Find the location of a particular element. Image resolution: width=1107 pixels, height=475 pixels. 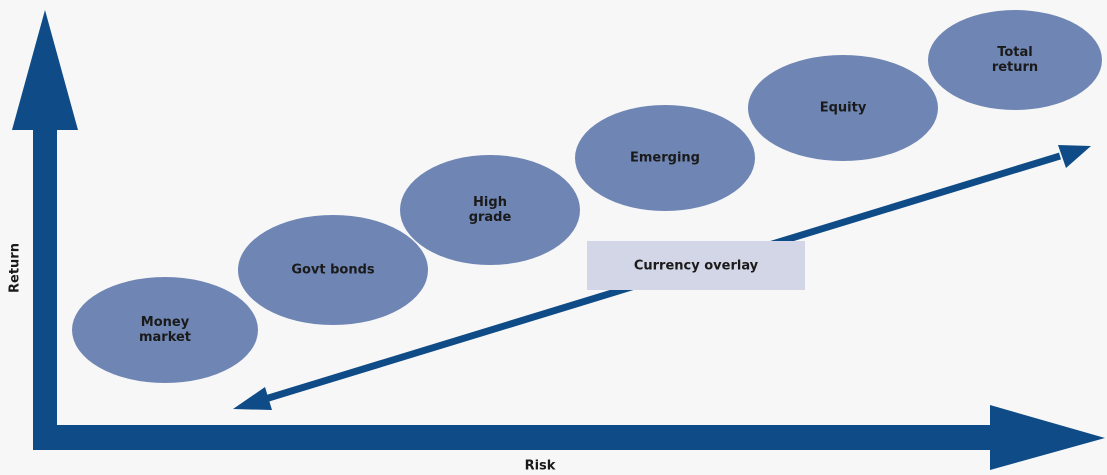

node-label: High is located at coordinates (490, 202).